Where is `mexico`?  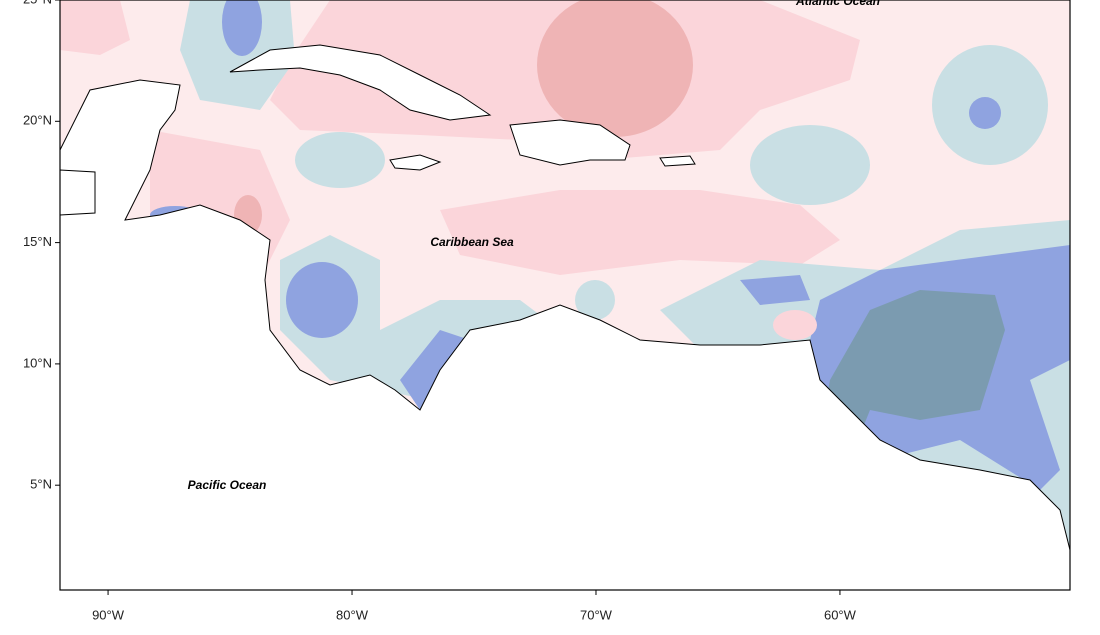 mexico is located at coordinates (78, 192).